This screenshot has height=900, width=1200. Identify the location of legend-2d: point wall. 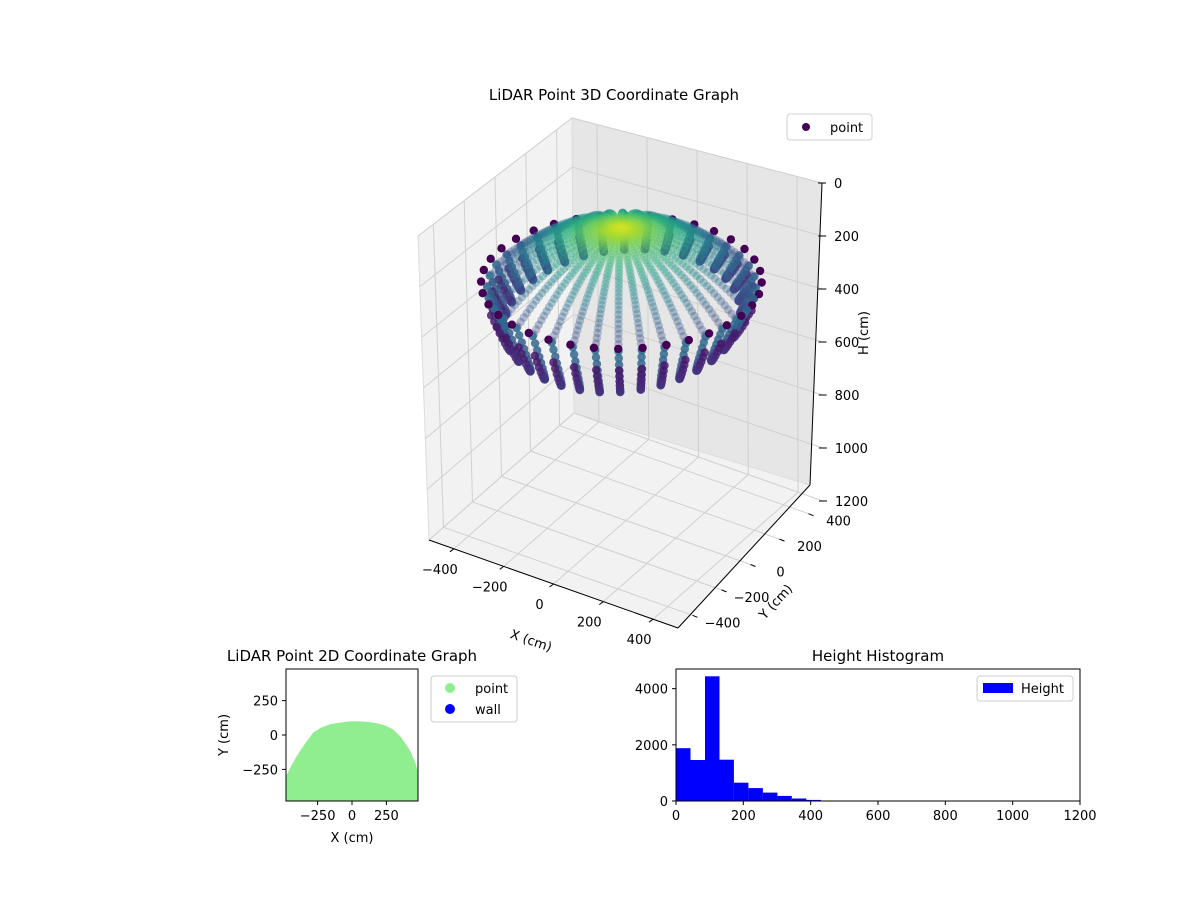
(474, 699).